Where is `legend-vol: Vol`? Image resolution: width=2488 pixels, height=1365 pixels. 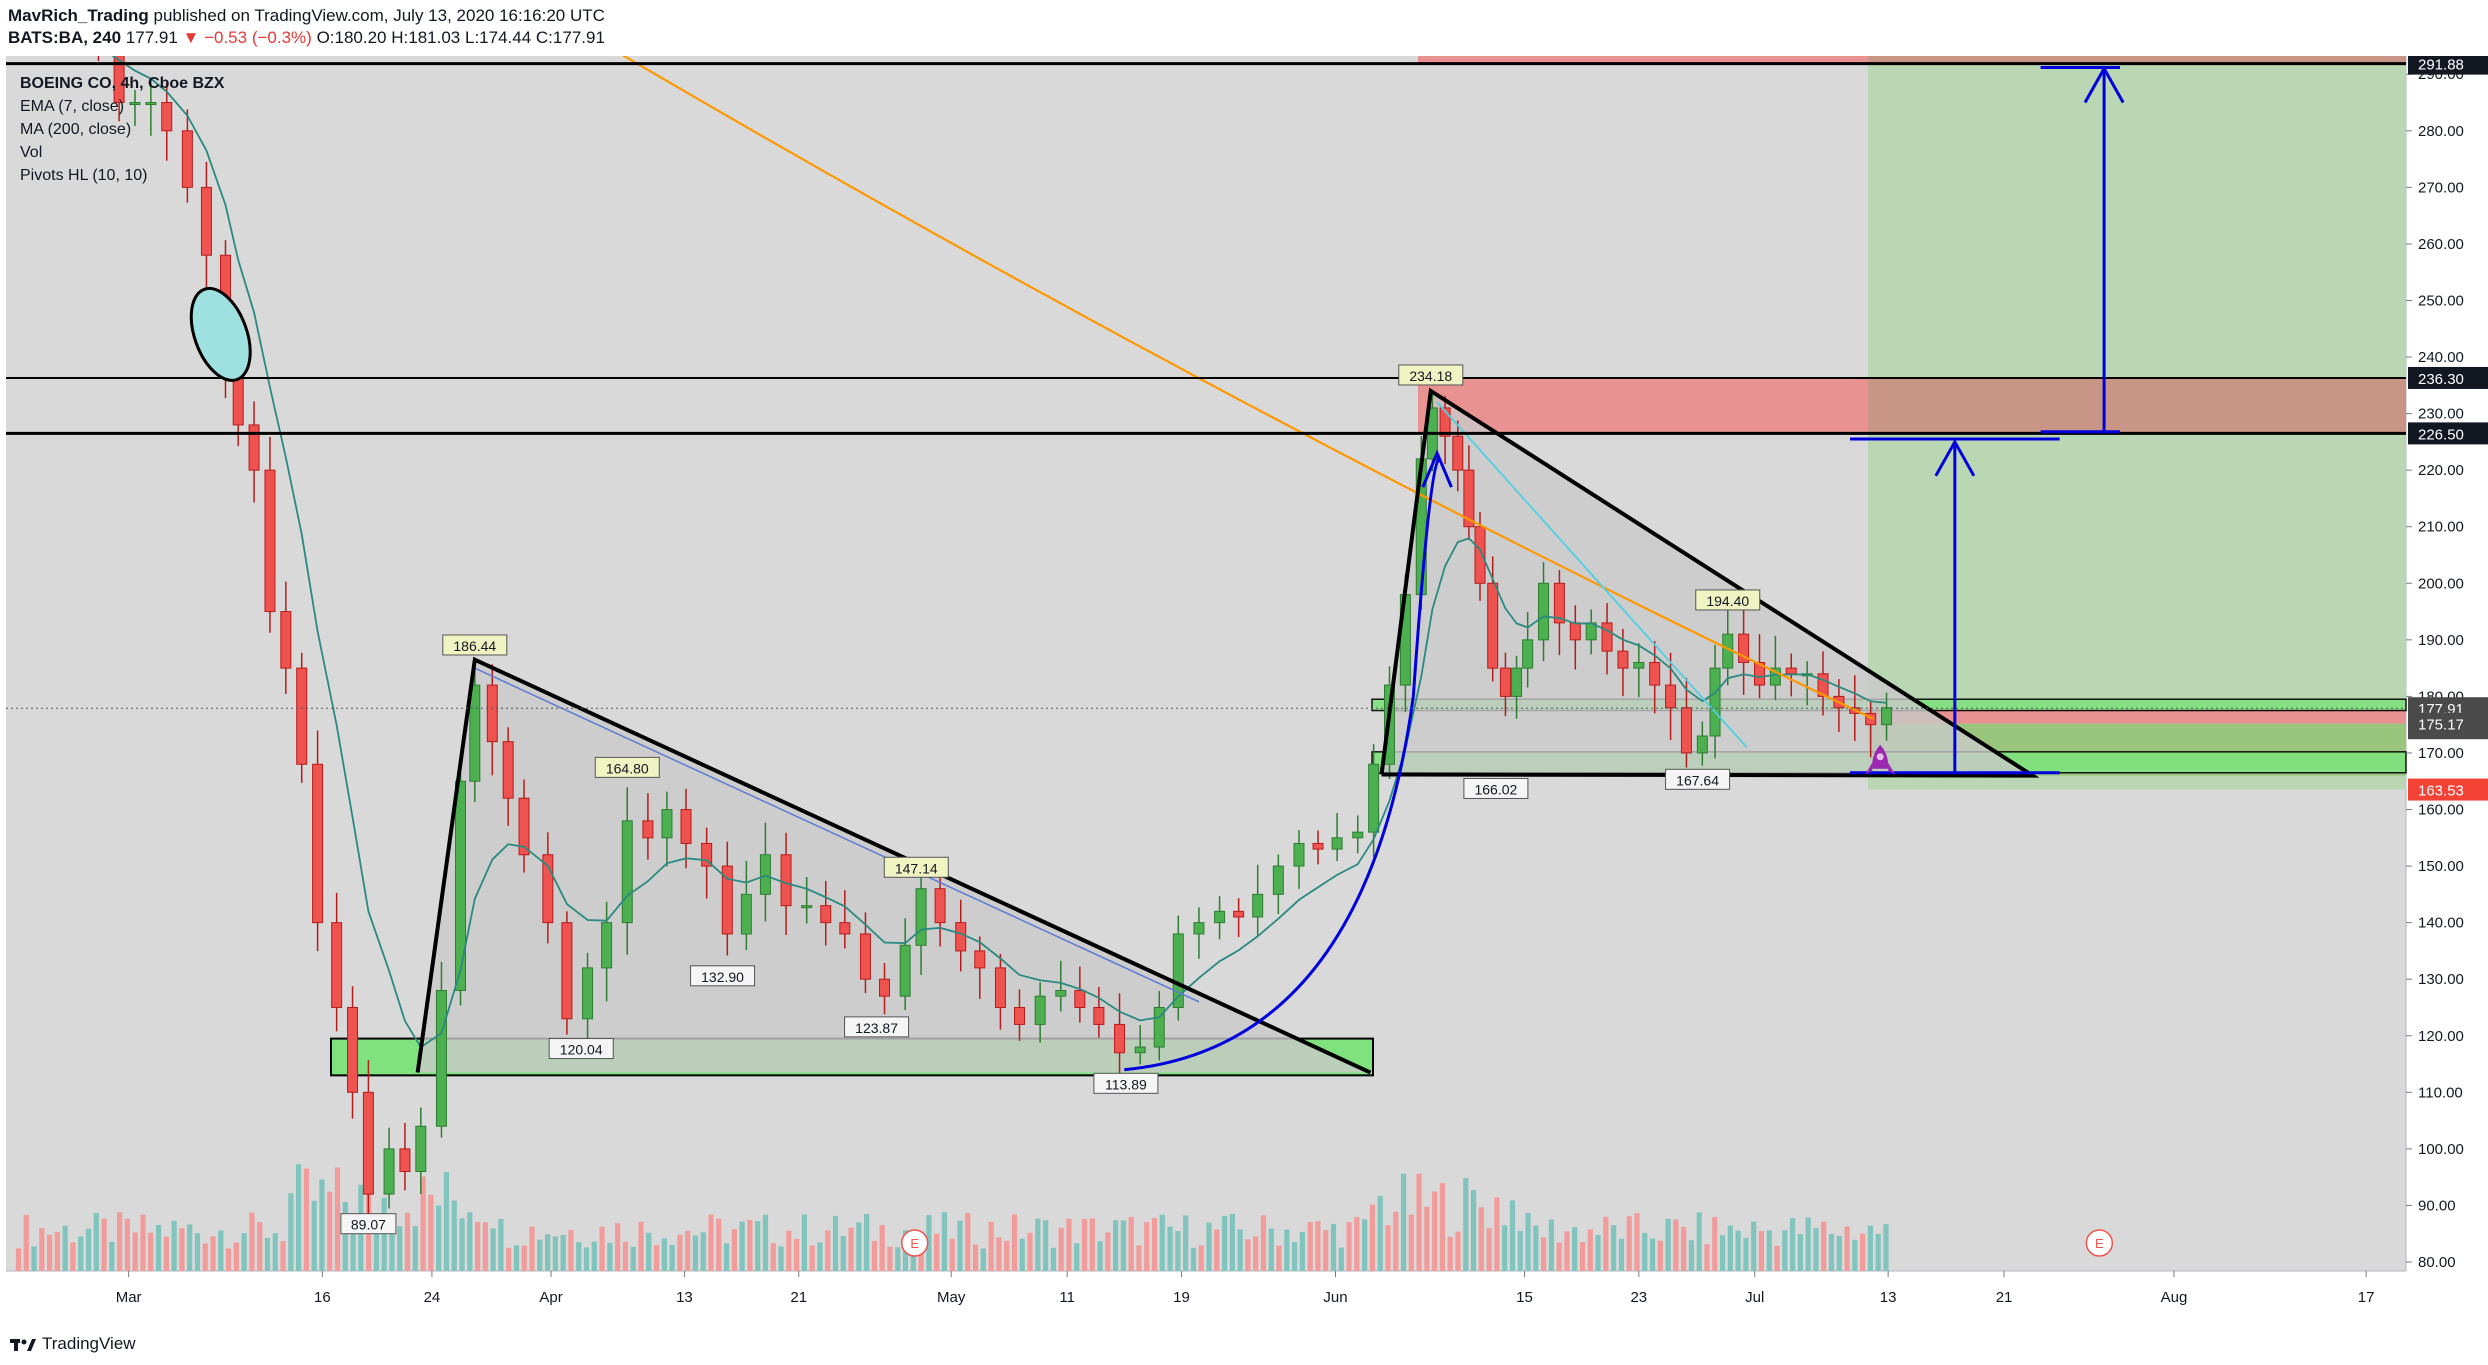 legend-vol: Vol is located at coordinates (31, 152).